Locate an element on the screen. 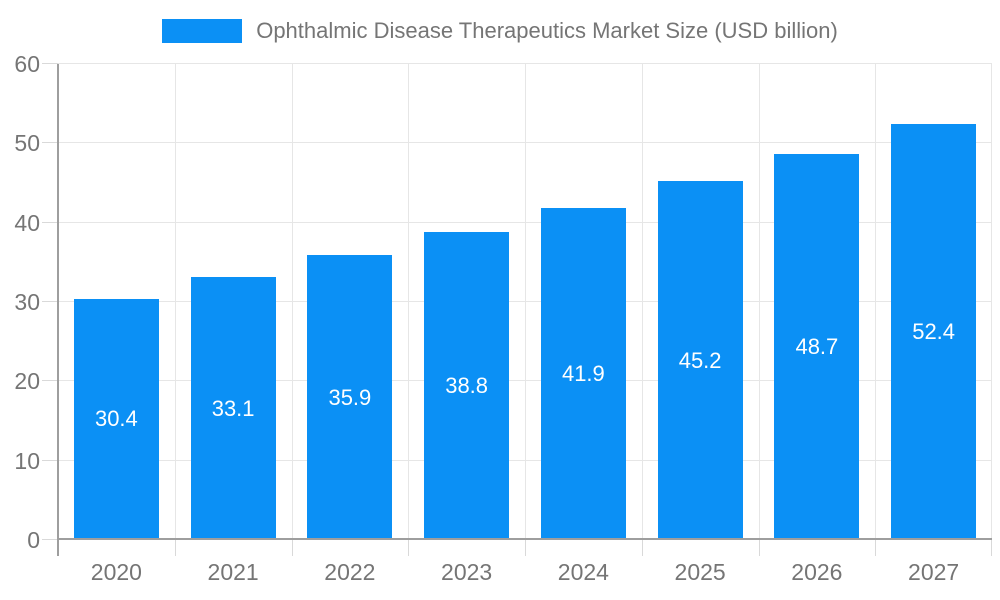  bar-value-label: 30.4 is located at coordinates (116, 419).